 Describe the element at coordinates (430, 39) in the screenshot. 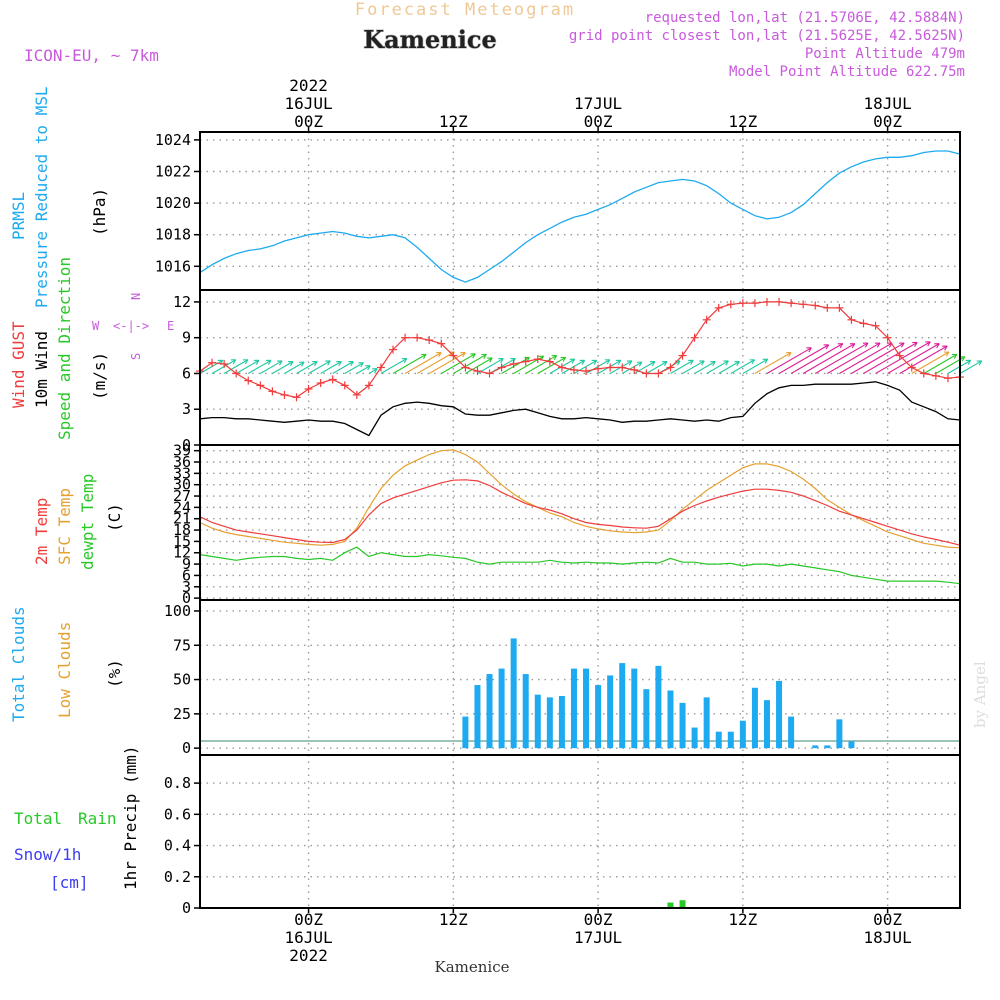

I see `location-title: Kamenice` at that location.